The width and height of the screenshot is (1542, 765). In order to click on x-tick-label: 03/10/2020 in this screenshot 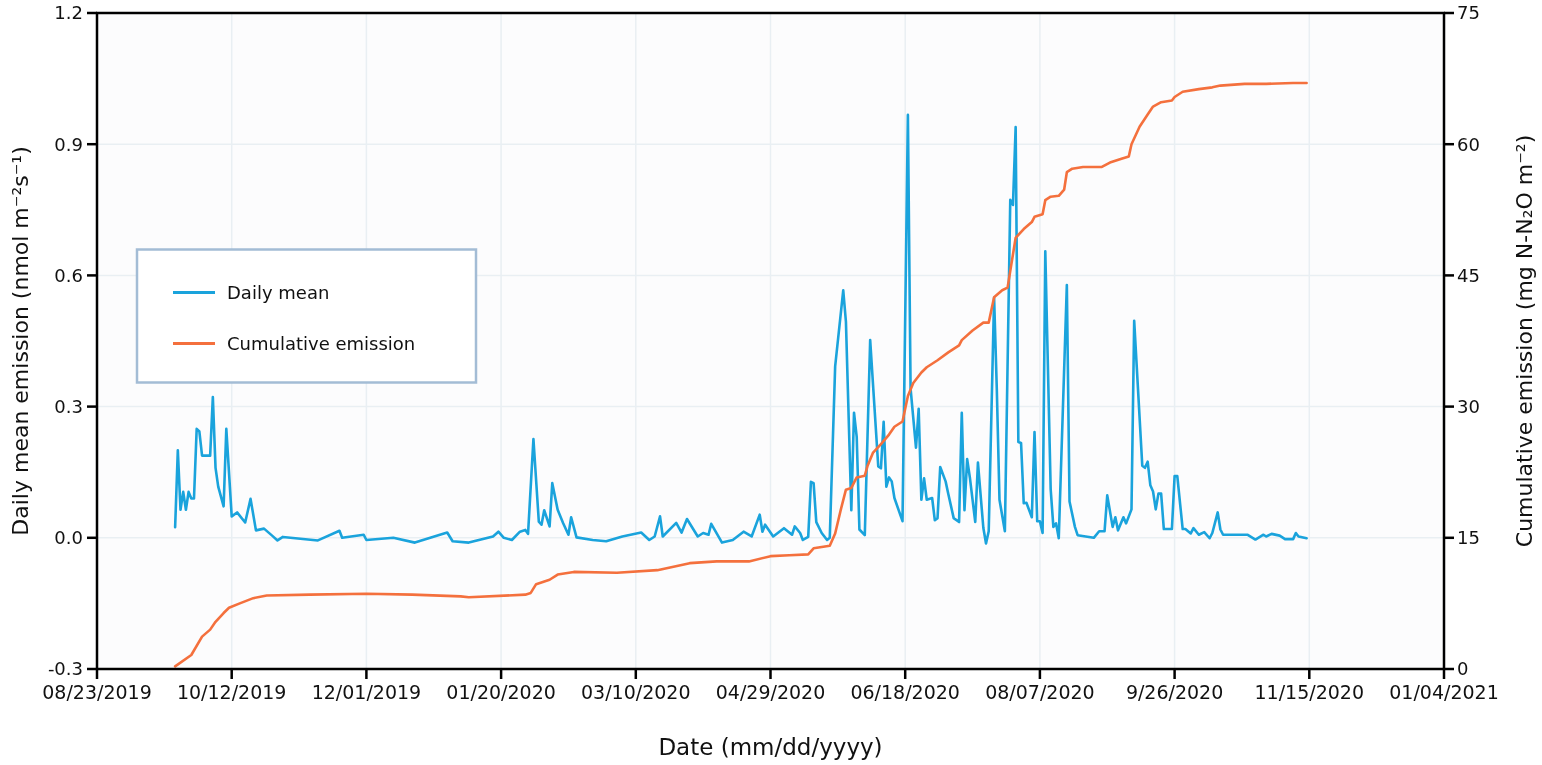, I will do `click(636, 692)`.